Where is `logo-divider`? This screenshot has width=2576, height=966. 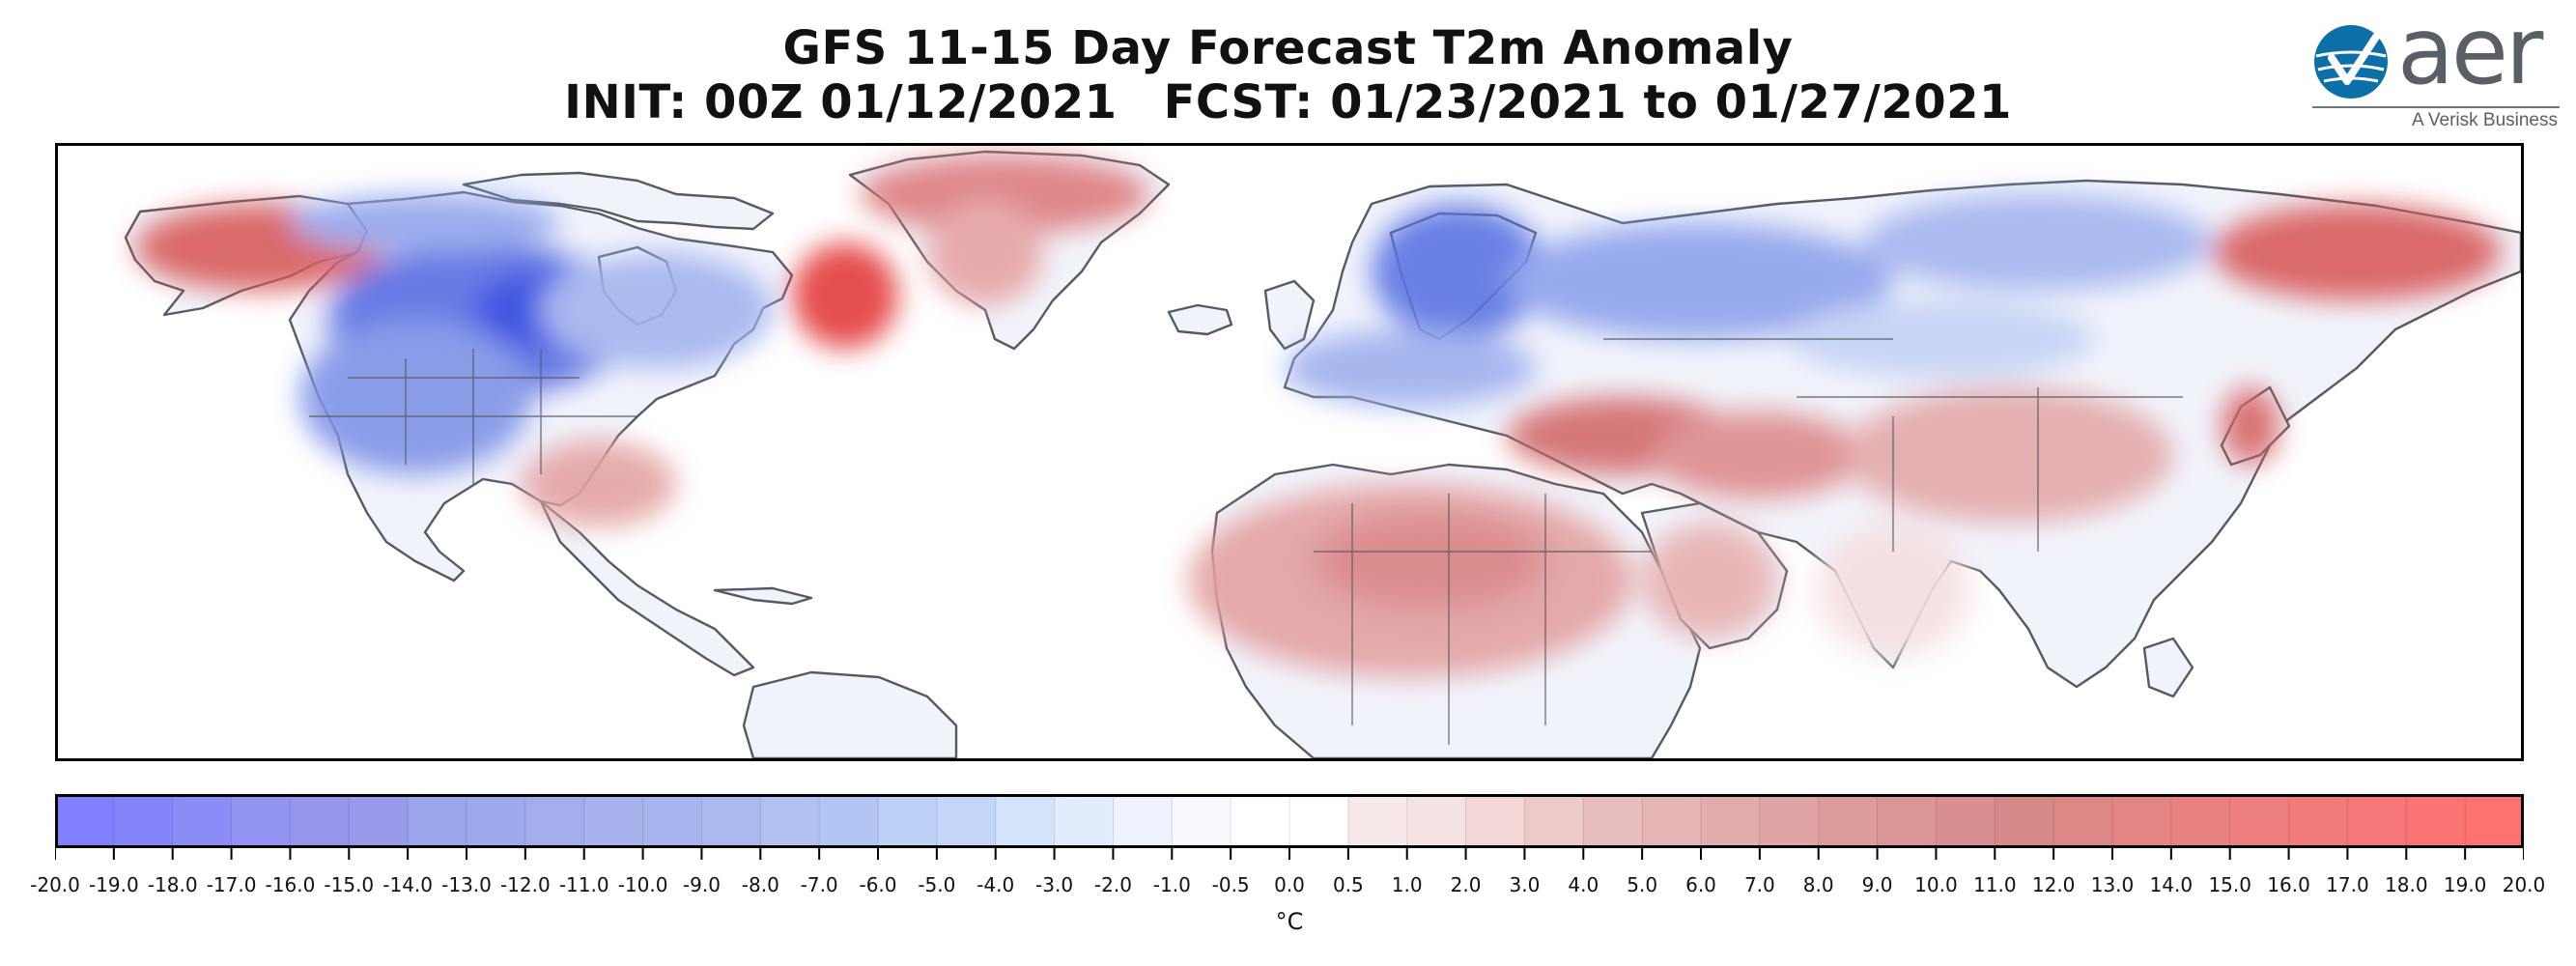
logo-divider is located at coordinates (2436, 107).